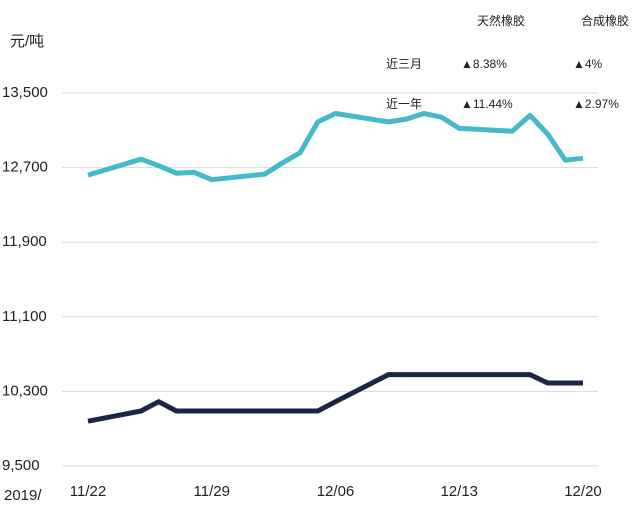  What do you see at coordinates (23, 495) in the screenshot?
I see `x-axis-label: 2019/` at bounding box center [23, 495].